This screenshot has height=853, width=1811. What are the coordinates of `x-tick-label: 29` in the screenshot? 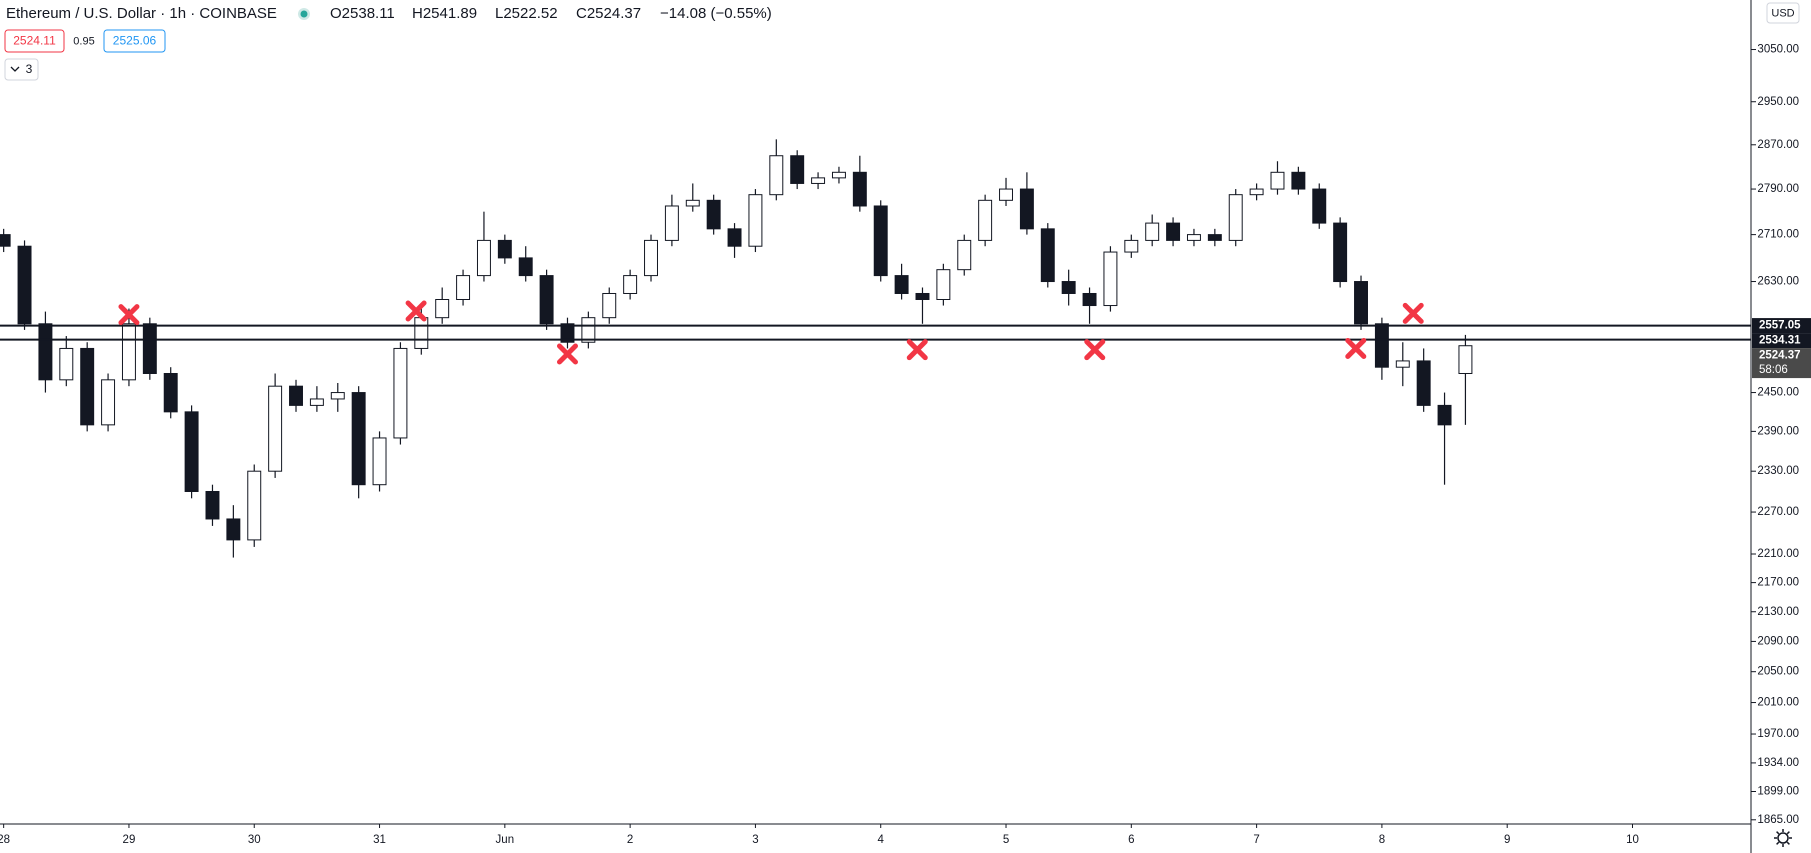 It's located at (129, 840).